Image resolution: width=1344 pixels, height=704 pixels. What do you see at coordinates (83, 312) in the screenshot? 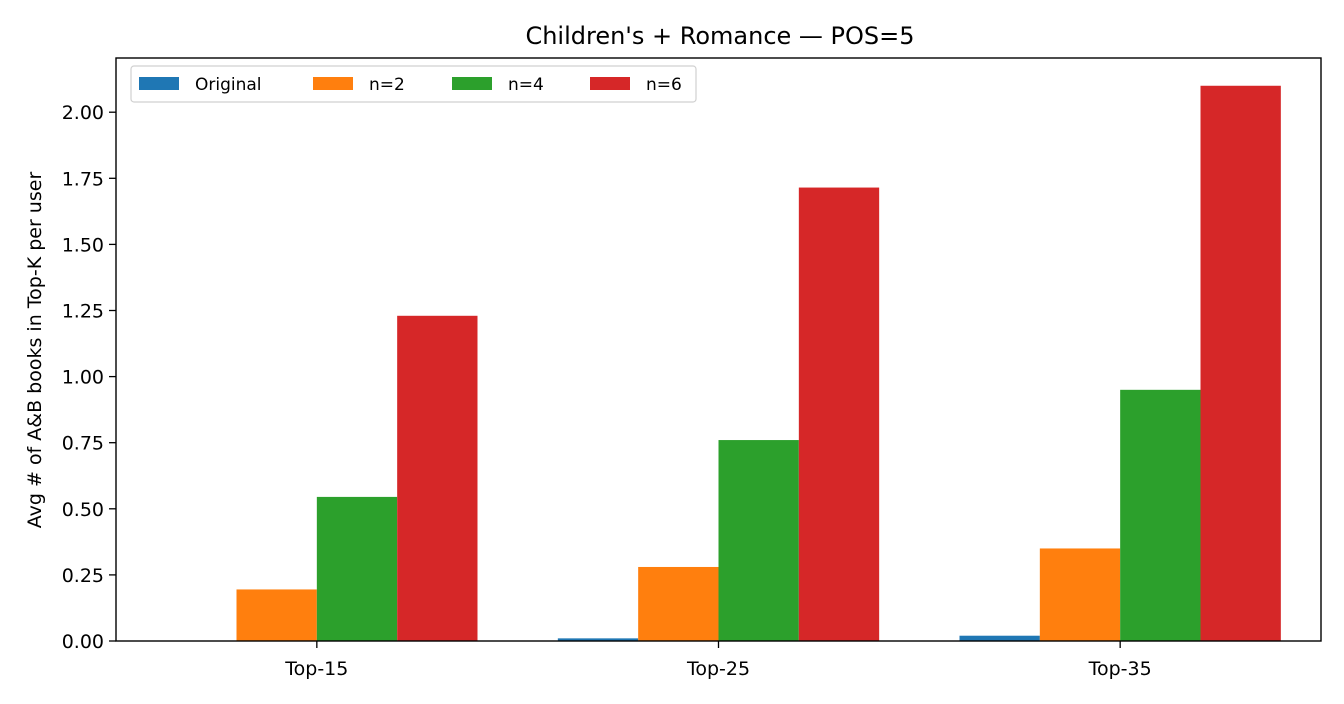
I see `y-tick-label: 1.25` at bounding box center [83, 312].